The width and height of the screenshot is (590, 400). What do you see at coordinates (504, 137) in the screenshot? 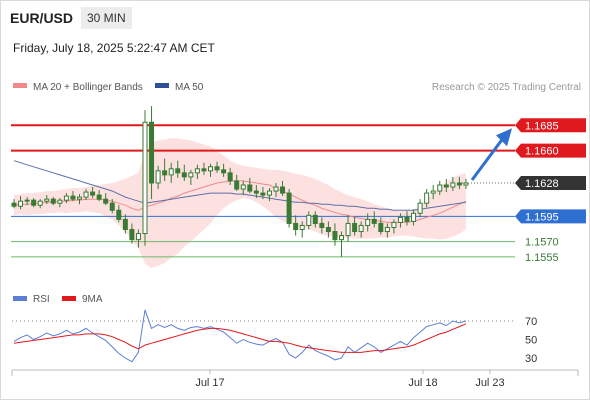
I see `arrow-head` at bounding box center [504, 137].